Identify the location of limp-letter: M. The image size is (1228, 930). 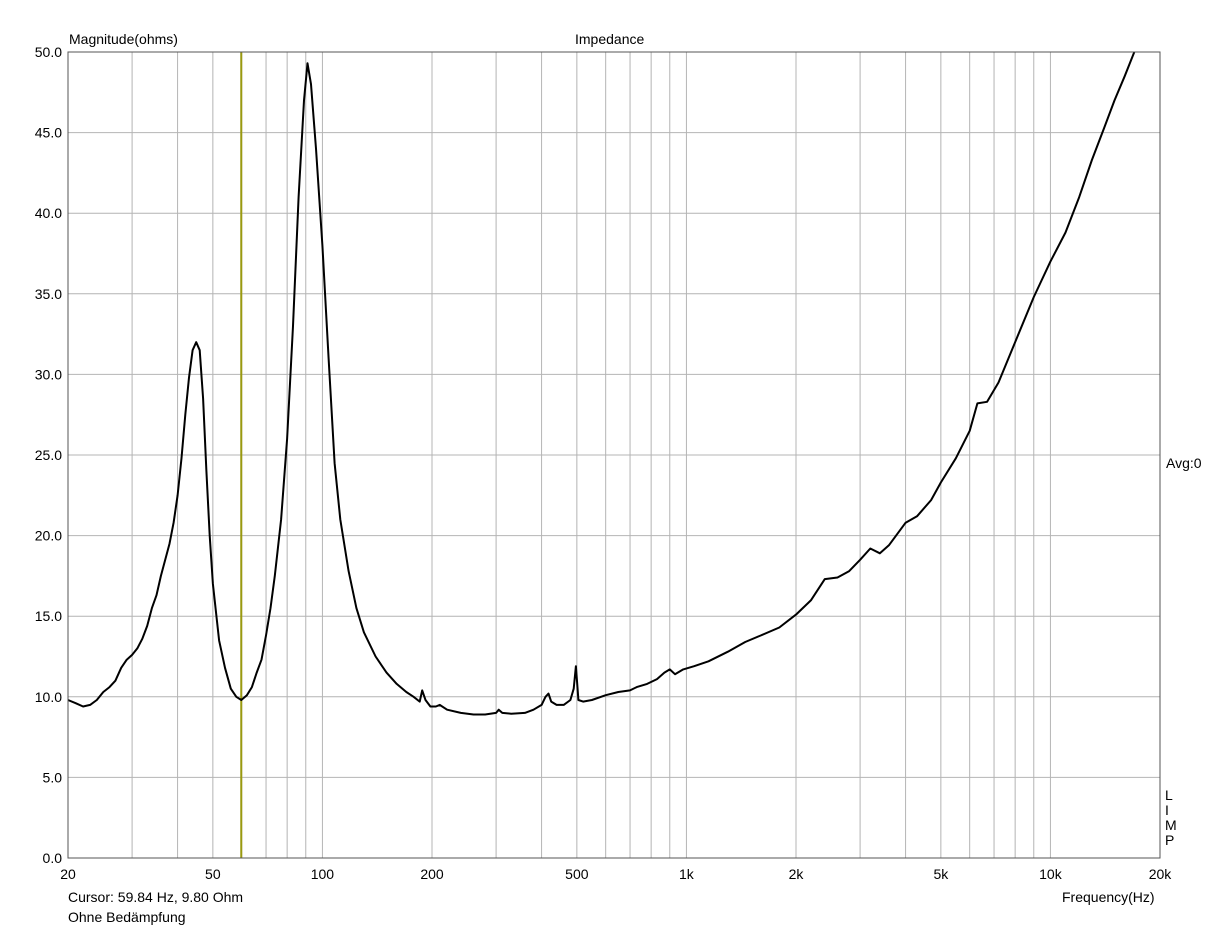
(1171, 825).